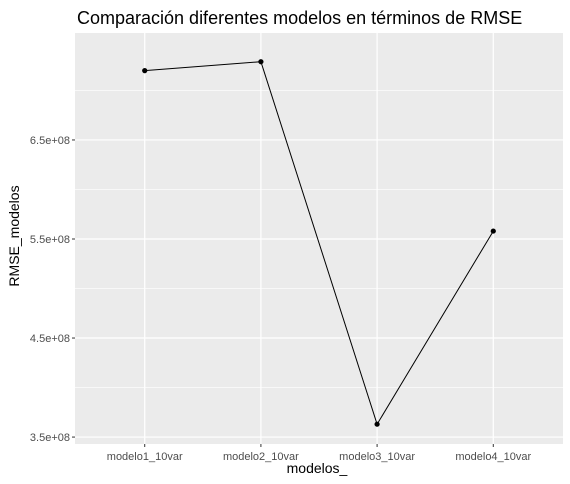  What do you see at coordinates (50, 141) in the screenshot?
I see `y-tick-label: 6.5e+08` at bounding box center [50, 141].